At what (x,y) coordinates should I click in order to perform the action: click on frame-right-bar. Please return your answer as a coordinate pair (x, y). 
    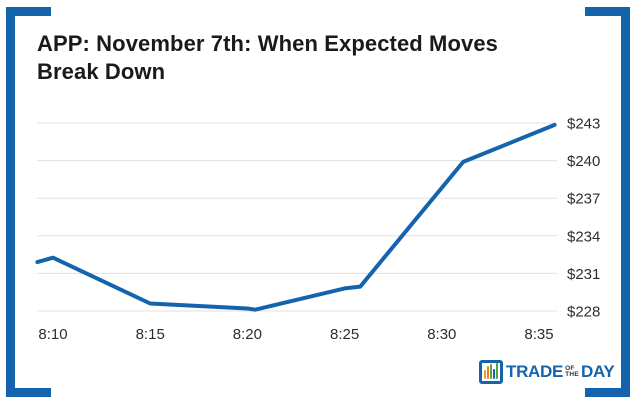
    Looking at the image, I should click on (625, 202).